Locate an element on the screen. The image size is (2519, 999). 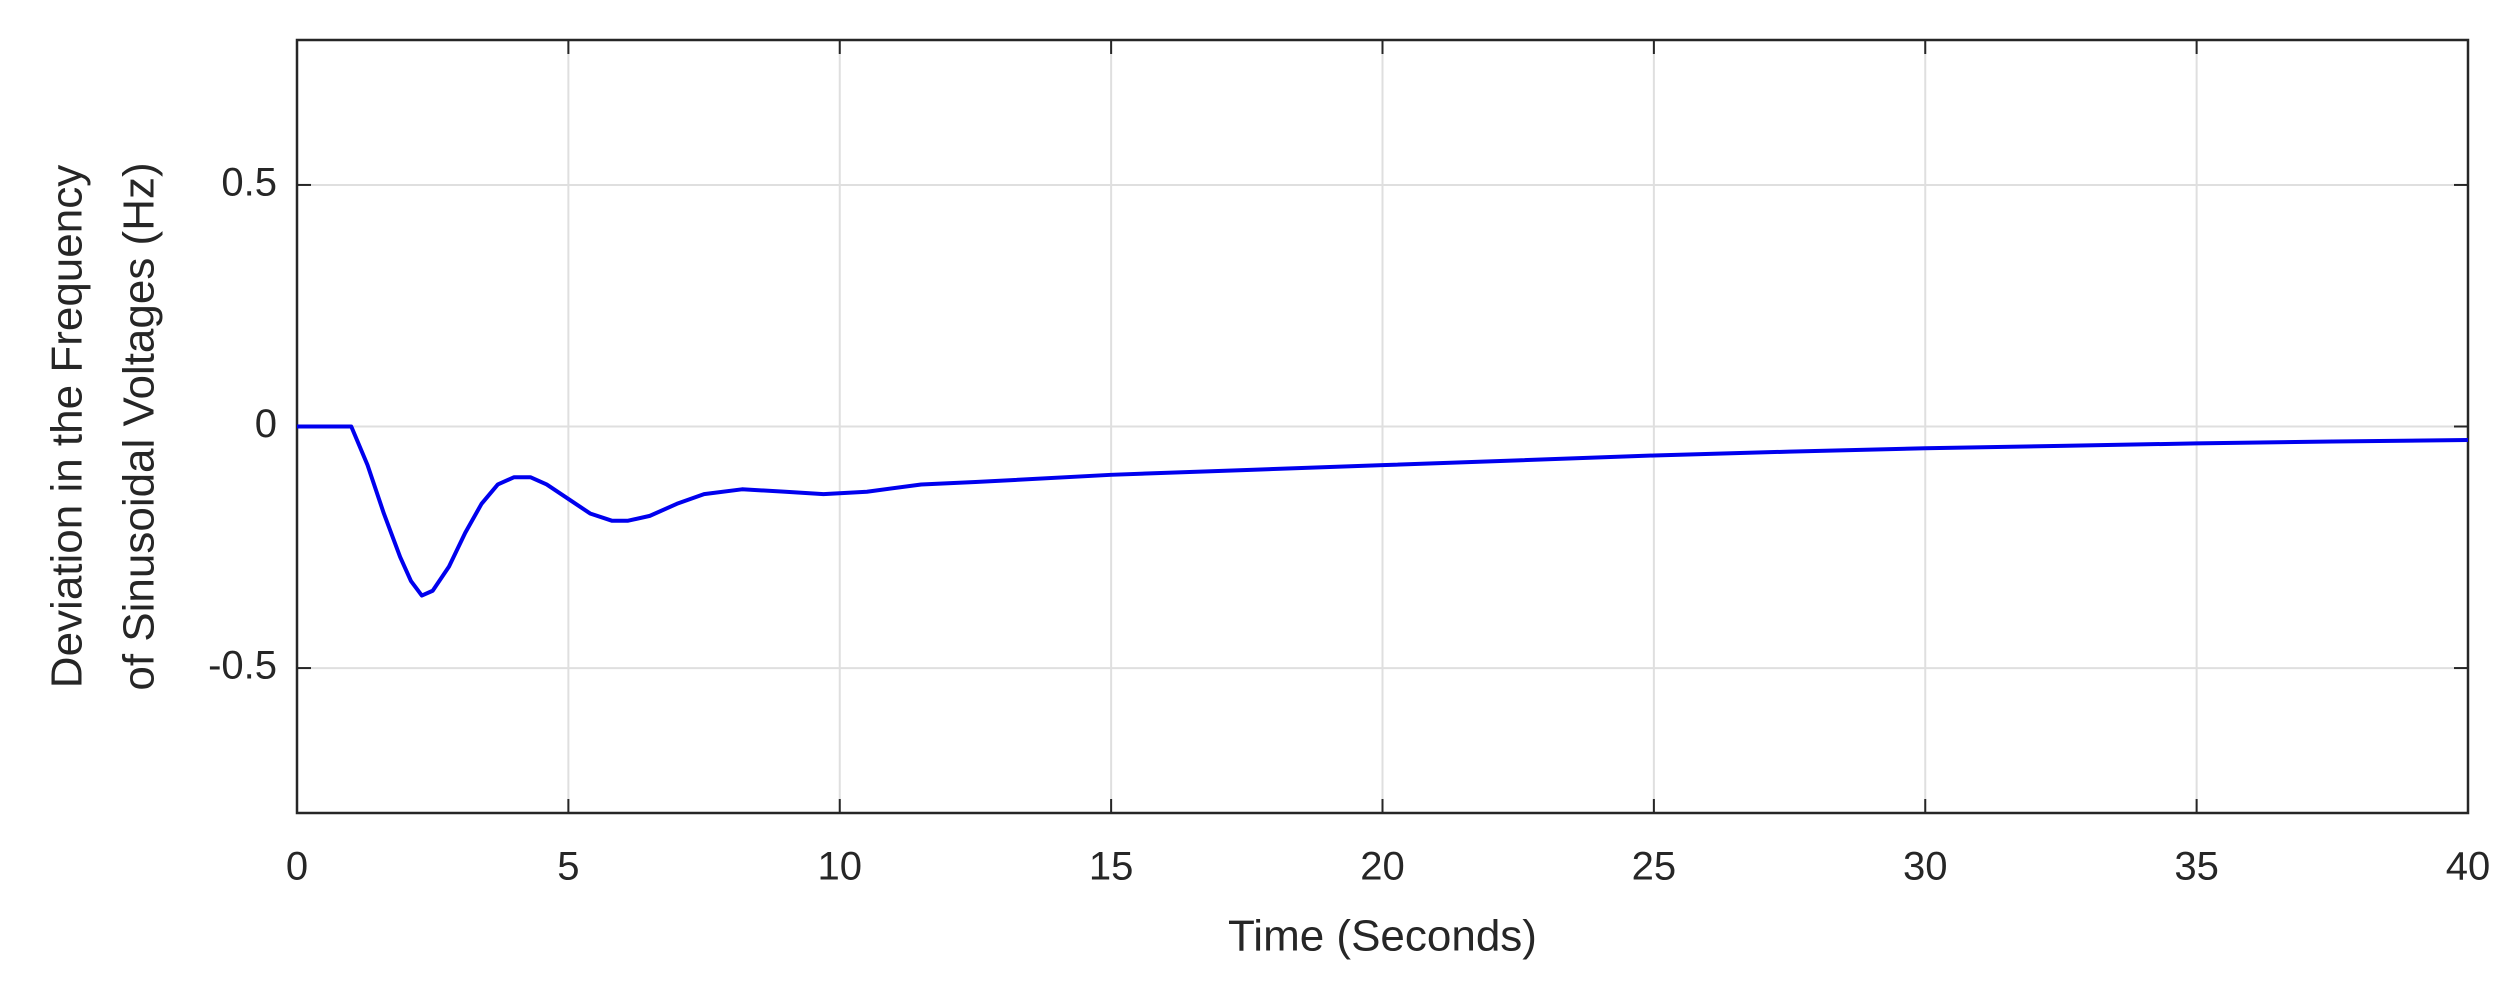
y-axis-label: Deviation in the Frequency is located at coordinates (67, 426).